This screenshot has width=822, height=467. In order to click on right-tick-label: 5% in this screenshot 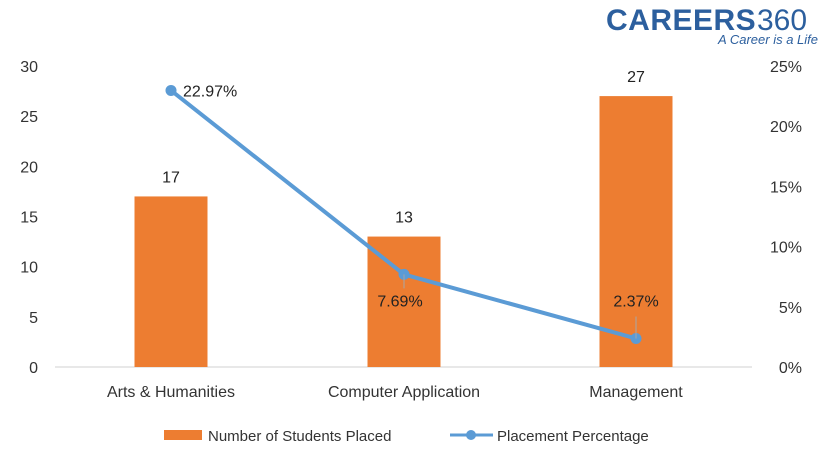, I will do `click(790, 308)`.